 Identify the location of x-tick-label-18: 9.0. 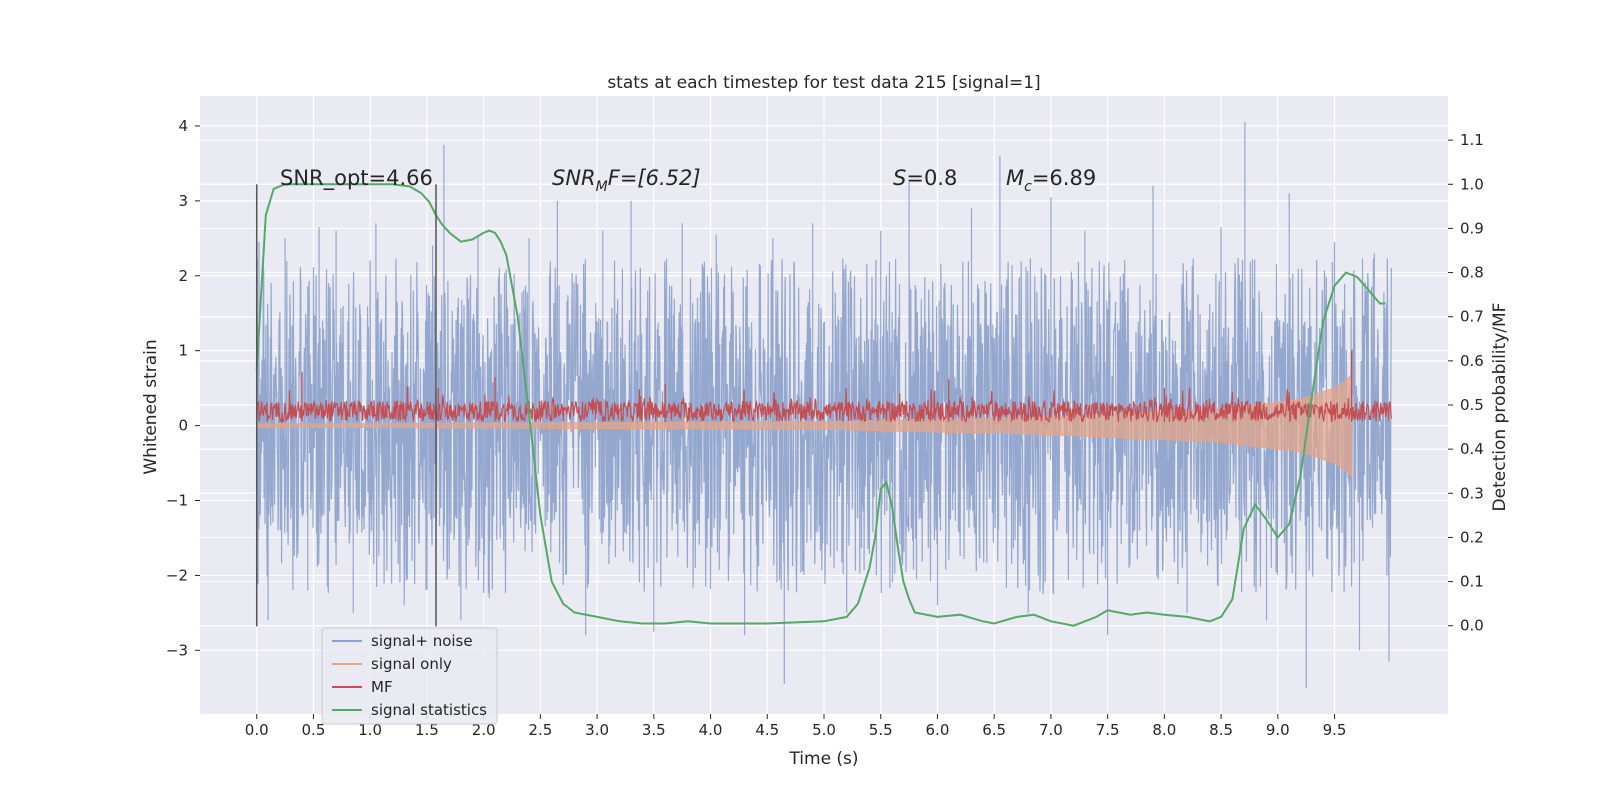
(1278, 730).